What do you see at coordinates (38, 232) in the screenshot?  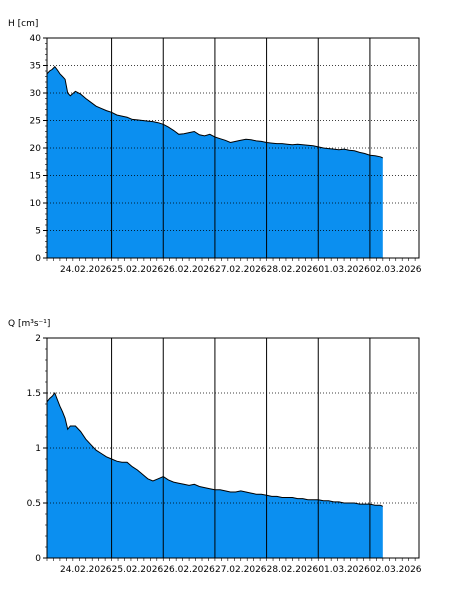 I see `y-tick-label: 5` at bounding box center [38, 232].